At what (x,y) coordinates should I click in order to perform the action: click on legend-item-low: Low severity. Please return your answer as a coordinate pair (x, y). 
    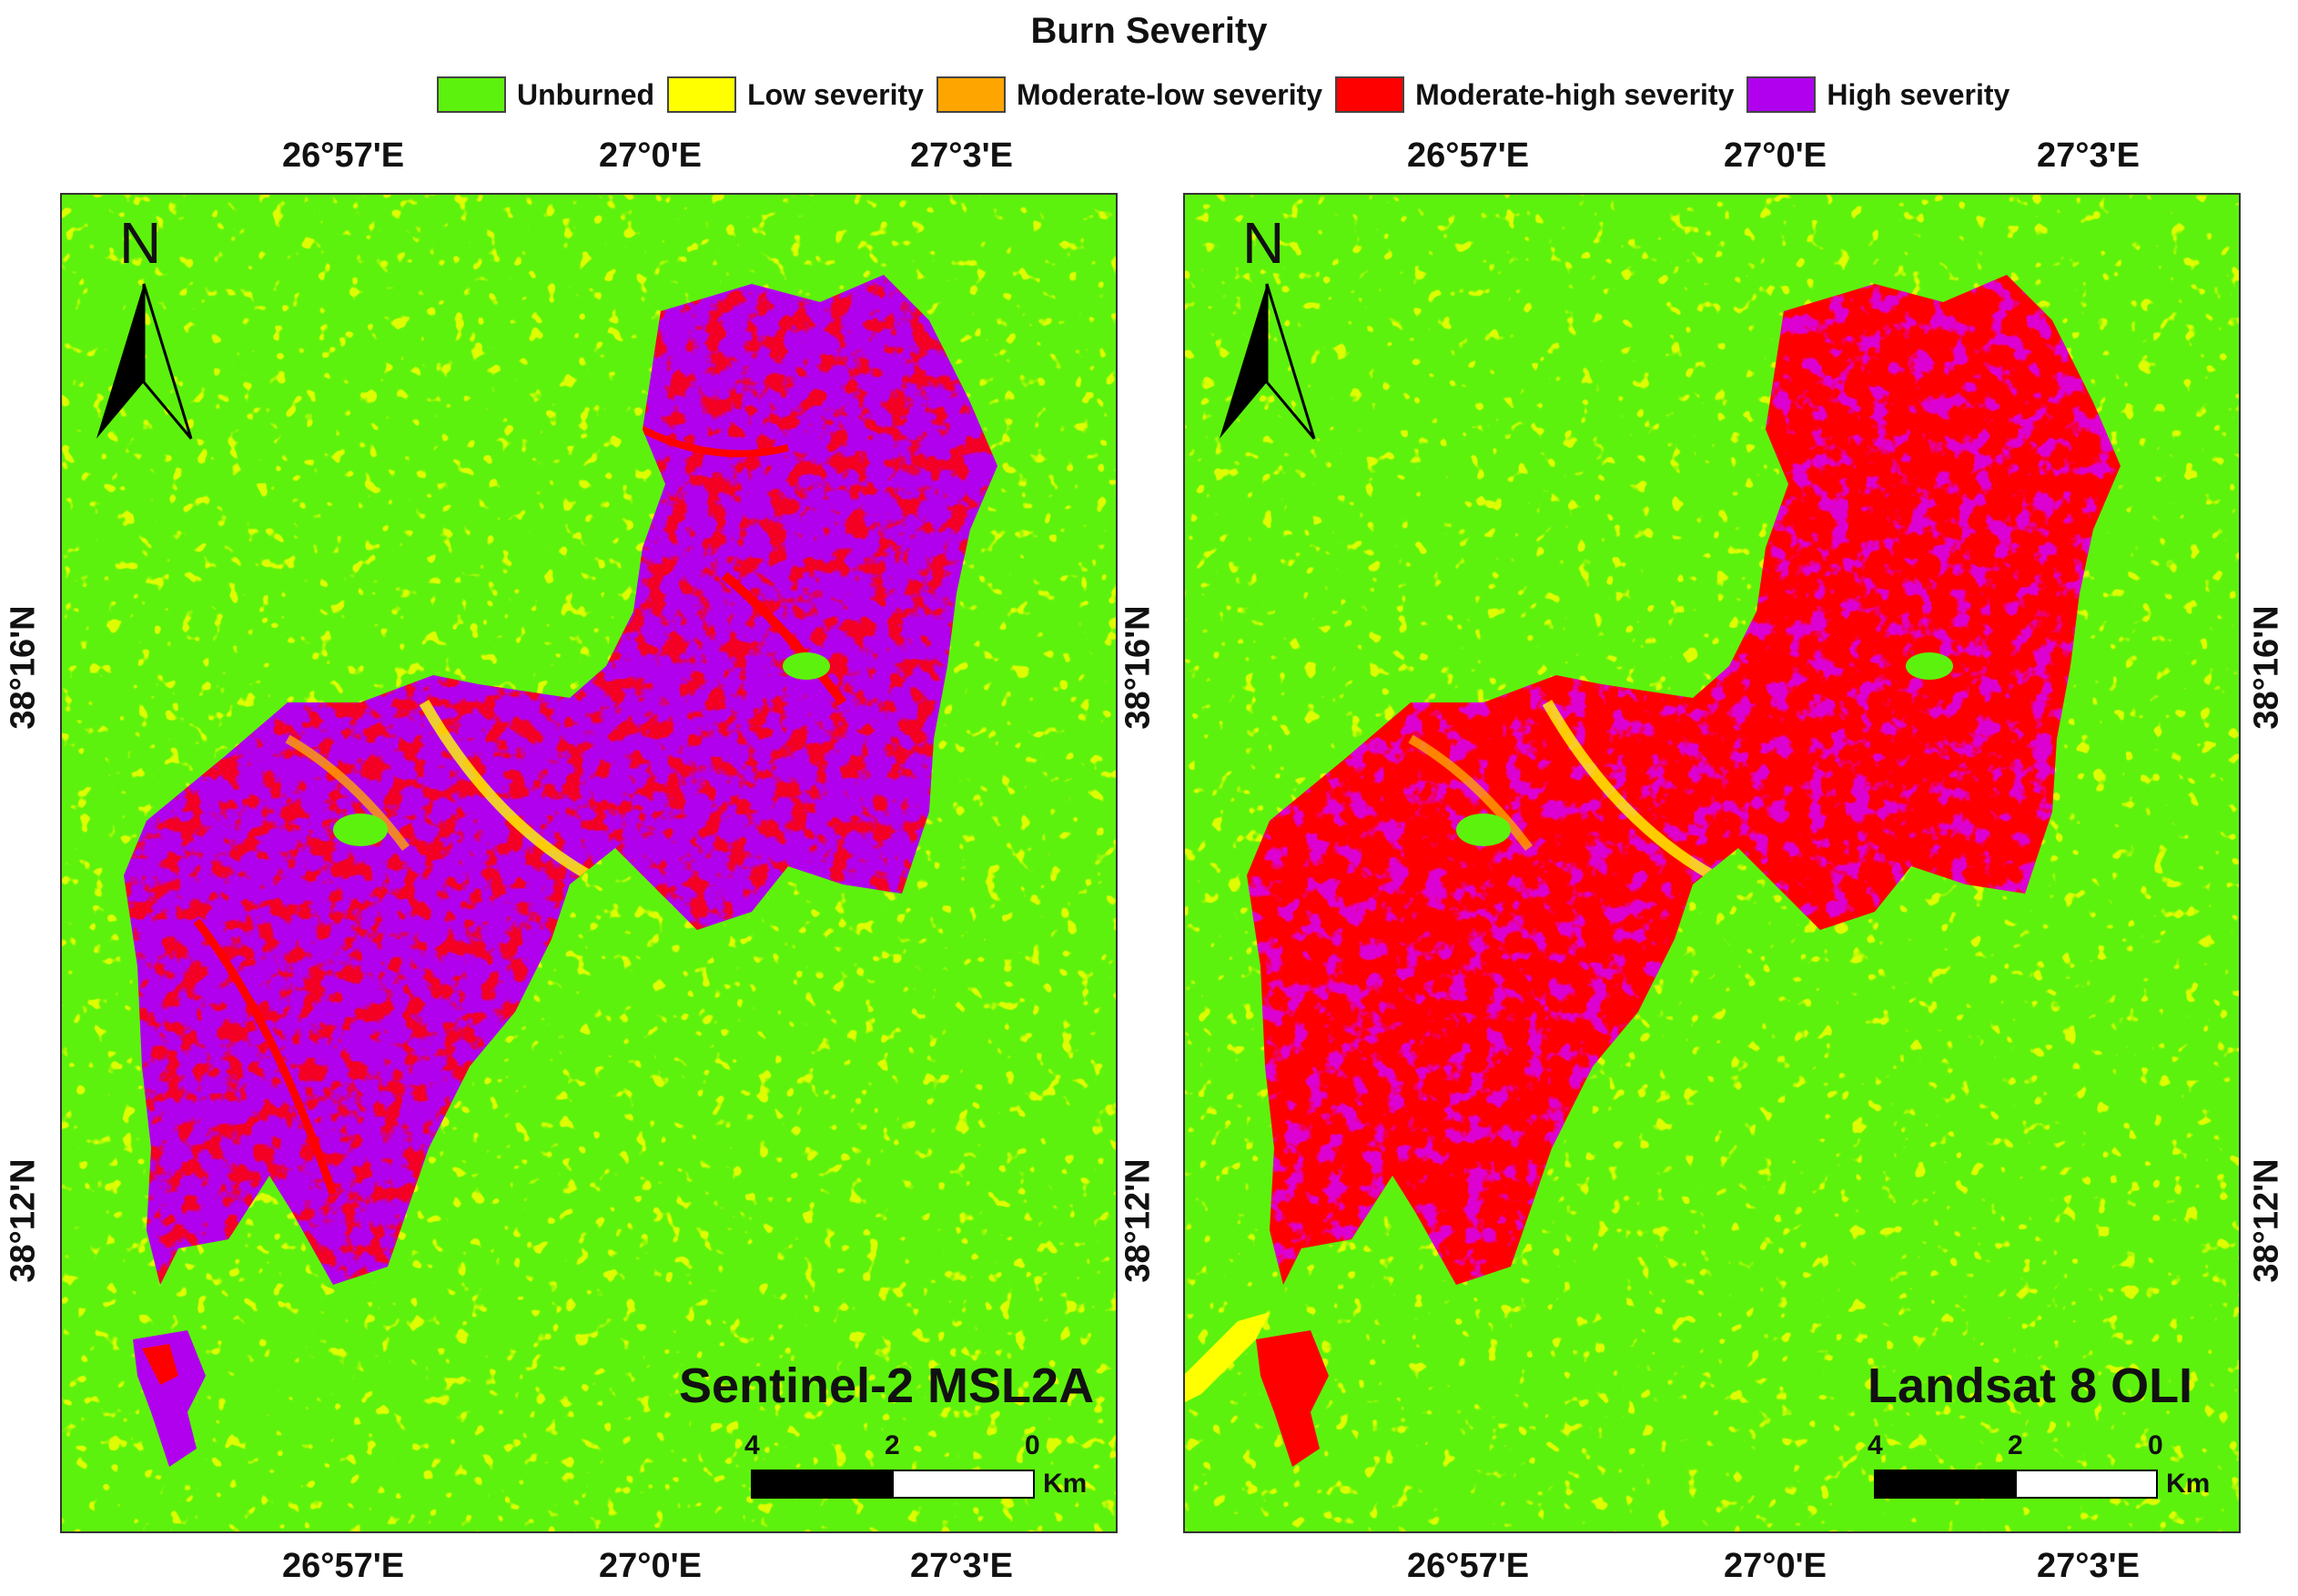
    Looking at the image, I should click on (795, 94).